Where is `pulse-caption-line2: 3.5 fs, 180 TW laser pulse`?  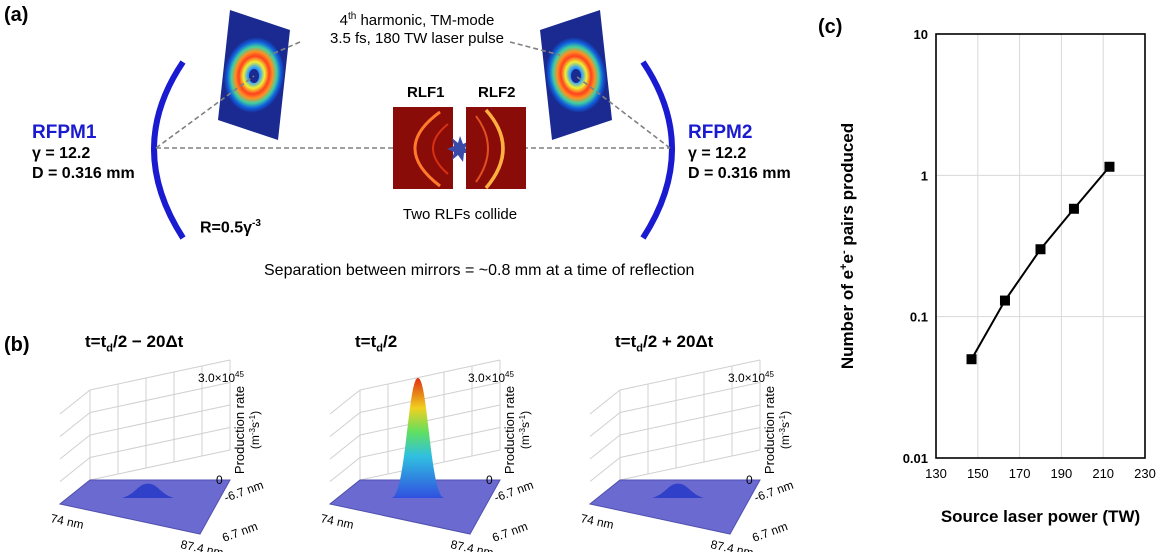
pulse-caption-line2: 3.5 fs, 180 TW laser pulse is located at coordinates (417, 38).